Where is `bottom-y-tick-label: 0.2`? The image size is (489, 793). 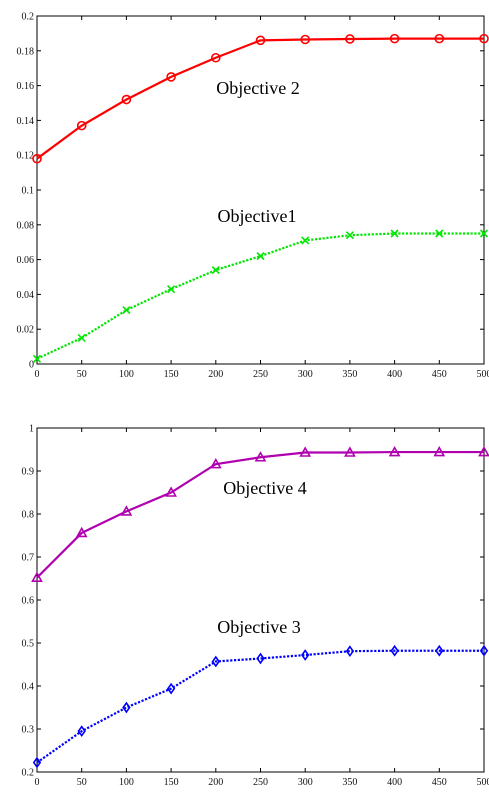 bottom-y-tick-label: 0.2 is located at coordinates (28, 773).